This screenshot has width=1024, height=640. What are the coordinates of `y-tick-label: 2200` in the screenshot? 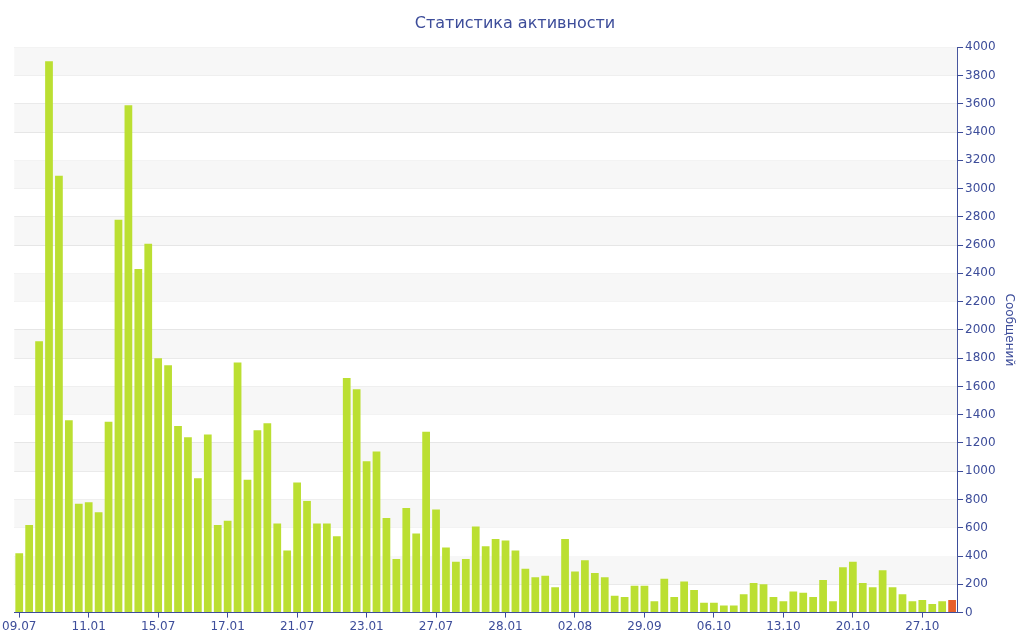 It's located at (980, 300).